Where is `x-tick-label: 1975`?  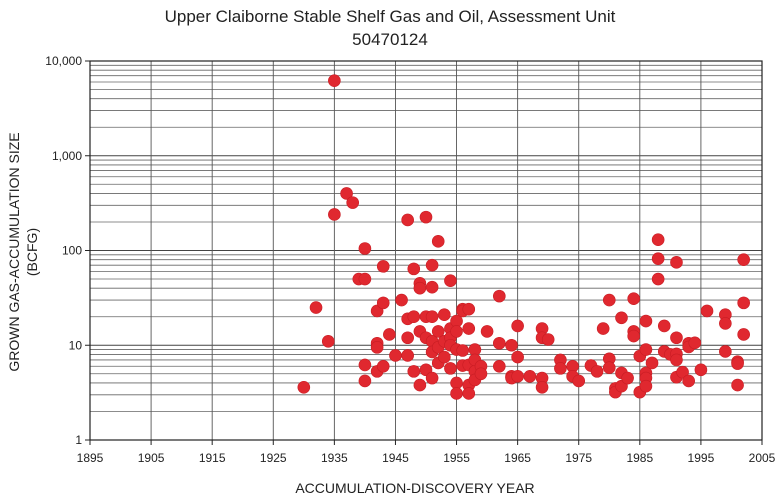
x-tick-label: 1975 is located at coordinates (578, 458).